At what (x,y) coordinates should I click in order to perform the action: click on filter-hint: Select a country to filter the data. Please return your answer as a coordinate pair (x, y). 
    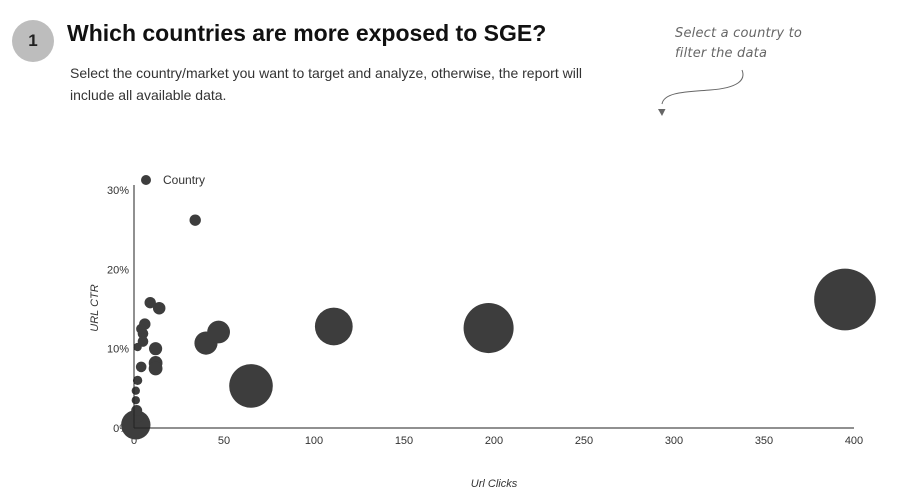
    Looking at the image, I should click on (739, 43).